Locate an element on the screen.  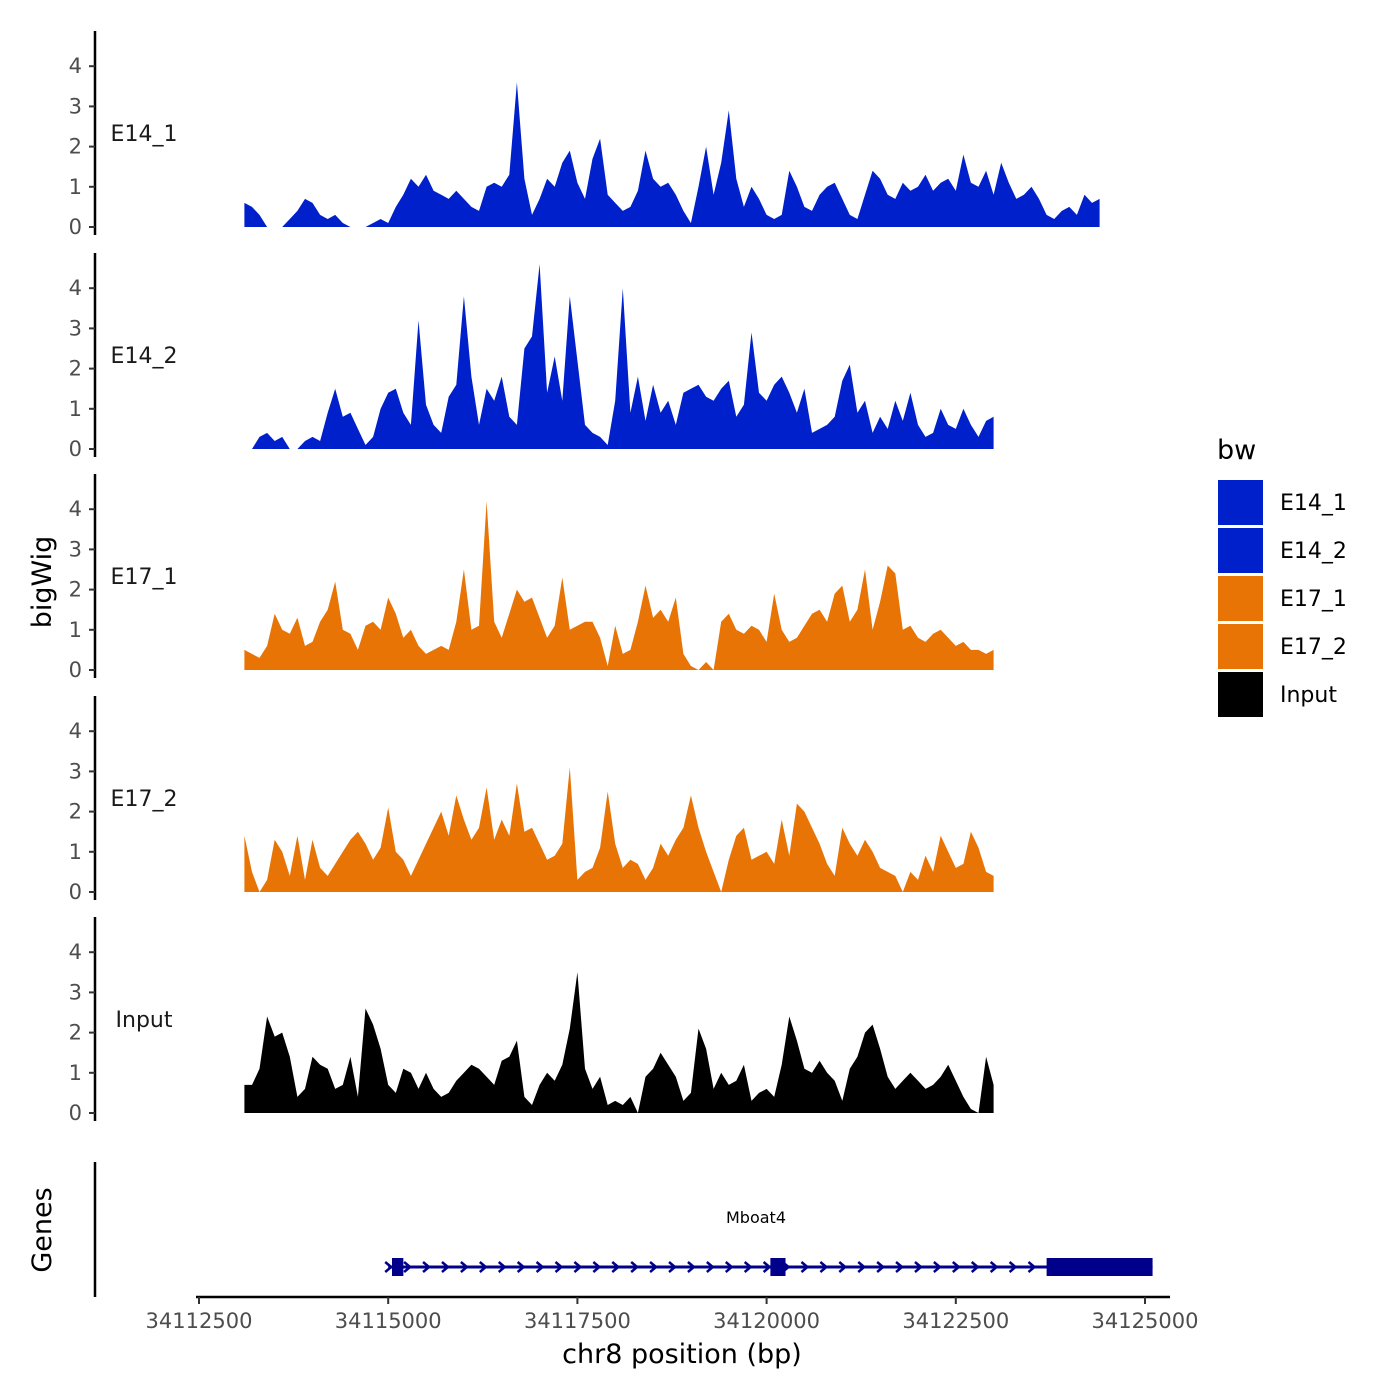
gene-track: Genes Mboat4 is located at coordinates (590, 1229).